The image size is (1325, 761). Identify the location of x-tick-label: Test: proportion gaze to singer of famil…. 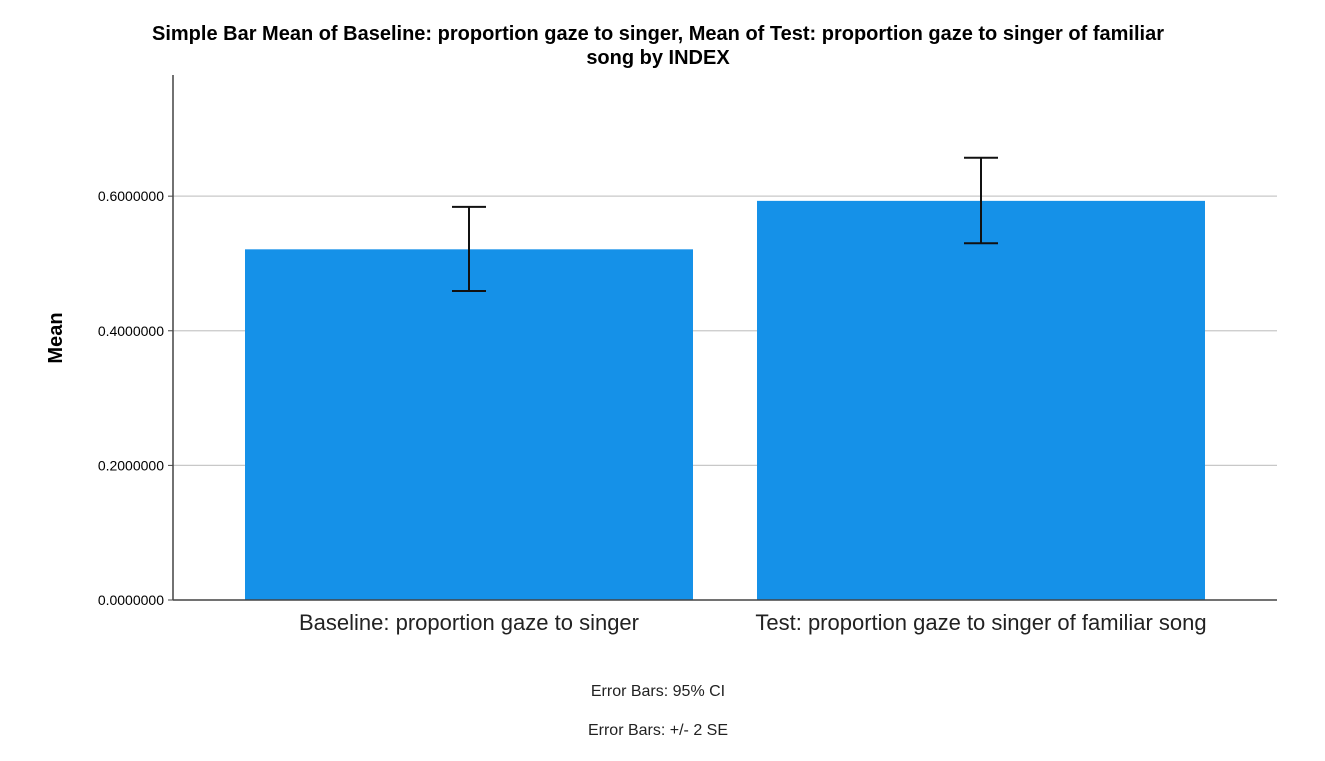
(980, 622).